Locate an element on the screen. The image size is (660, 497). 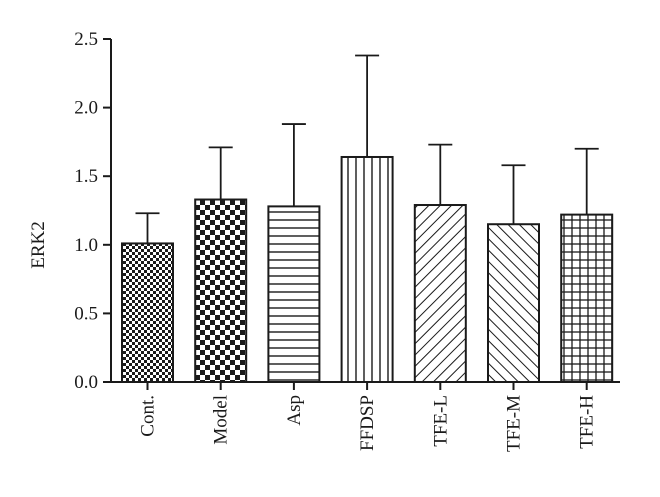
x-tick-label: TFE-L is located at coordinates (440, 421).